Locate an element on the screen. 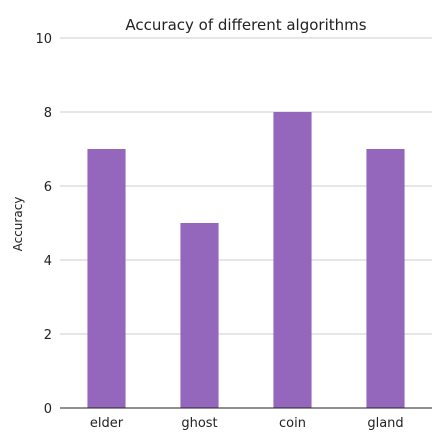  y-tick-label: 8 is located at coordinates (48, 113).